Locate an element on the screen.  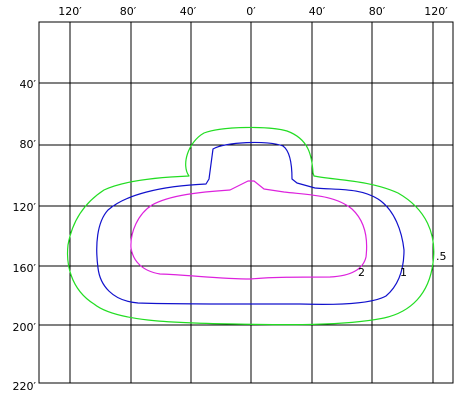
x-tick-label: 0′ is located at coordinates (251, 11).